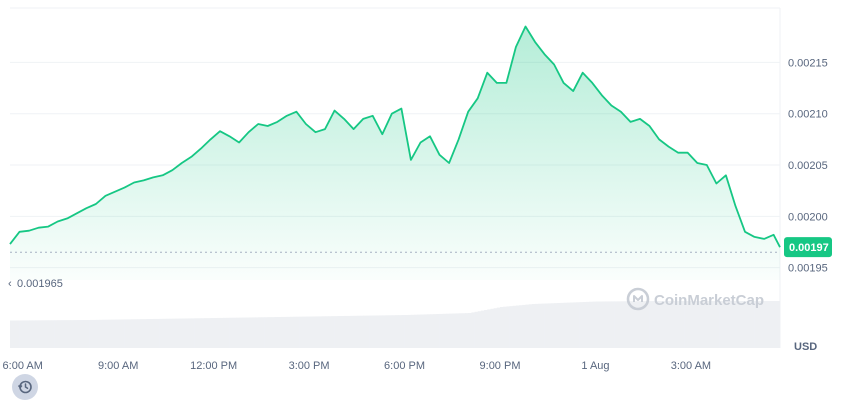 The width and height of the screenshot is (842, 403). I want to click on current-price-label: 0.00197, so click(809, 248).